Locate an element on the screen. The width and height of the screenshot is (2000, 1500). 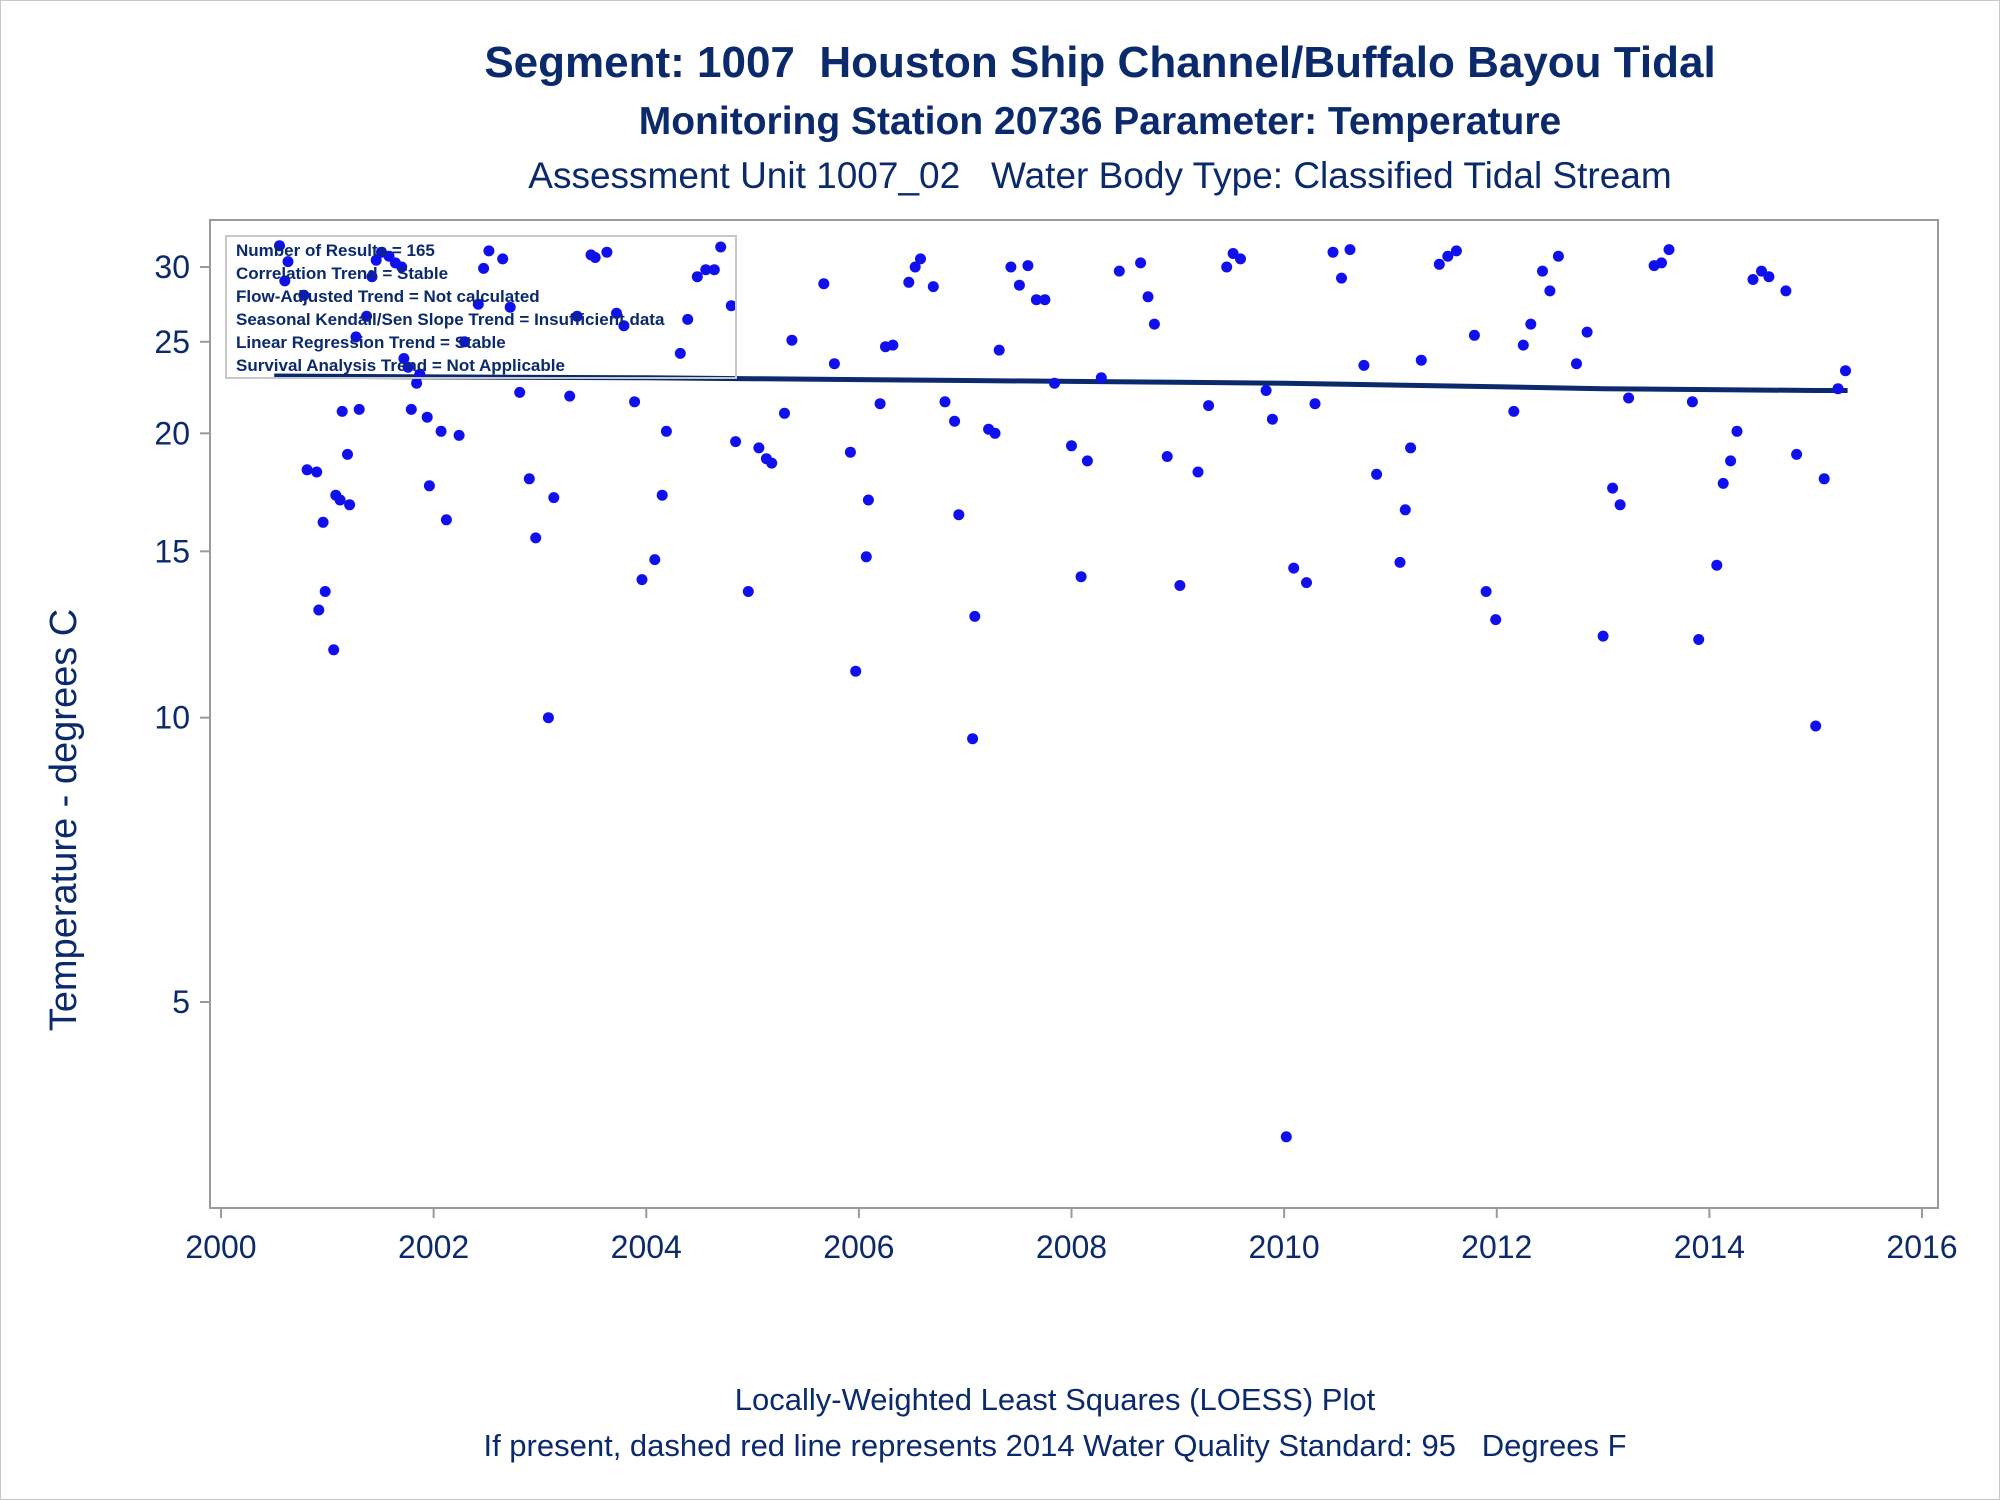
x-tick-label: 2012 is located at coordinates (1496, 1247).